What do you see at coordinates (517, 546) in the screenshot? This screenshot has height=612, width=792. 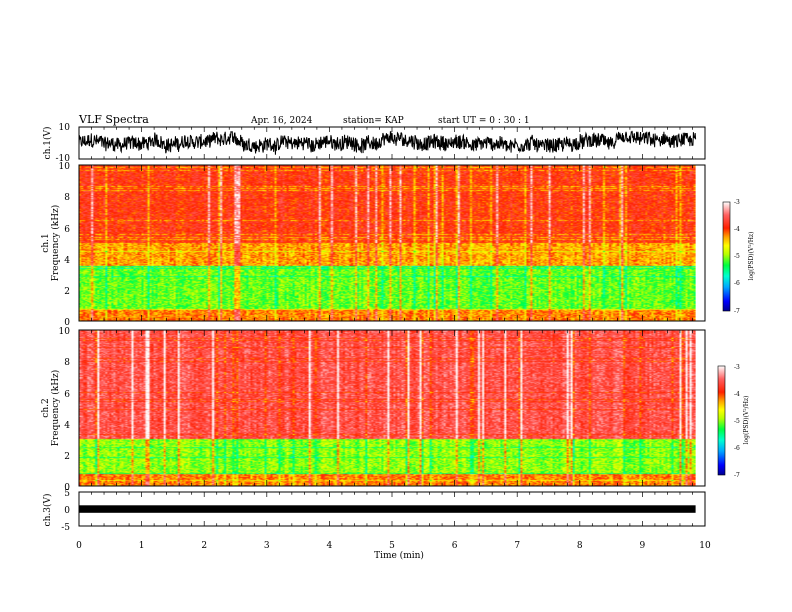 I see `x-tick-7: 7` at bounding box center [517, 546].